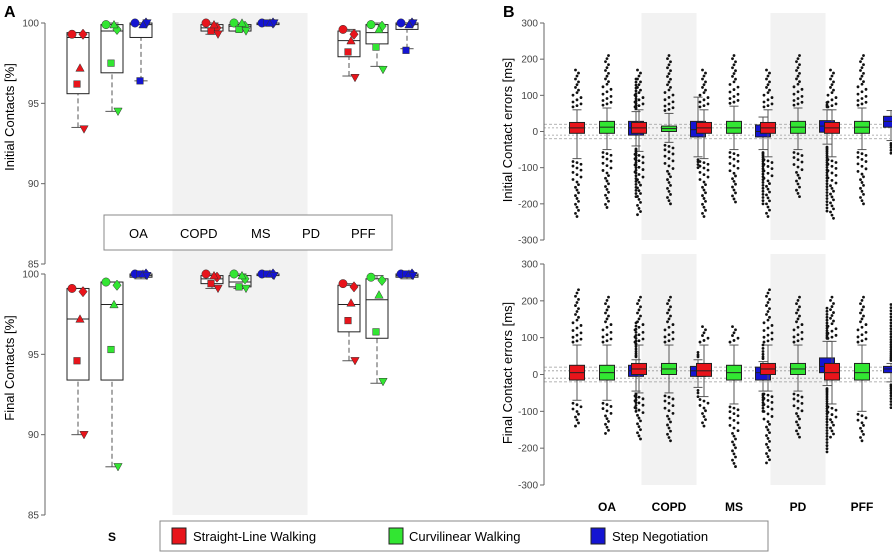 This screenshot has width=892, height=553. What do you see at coordinates (80, 67) in the screenshot?
I see `cohort-marker-triangle-up` at bounding box center [80, 67].